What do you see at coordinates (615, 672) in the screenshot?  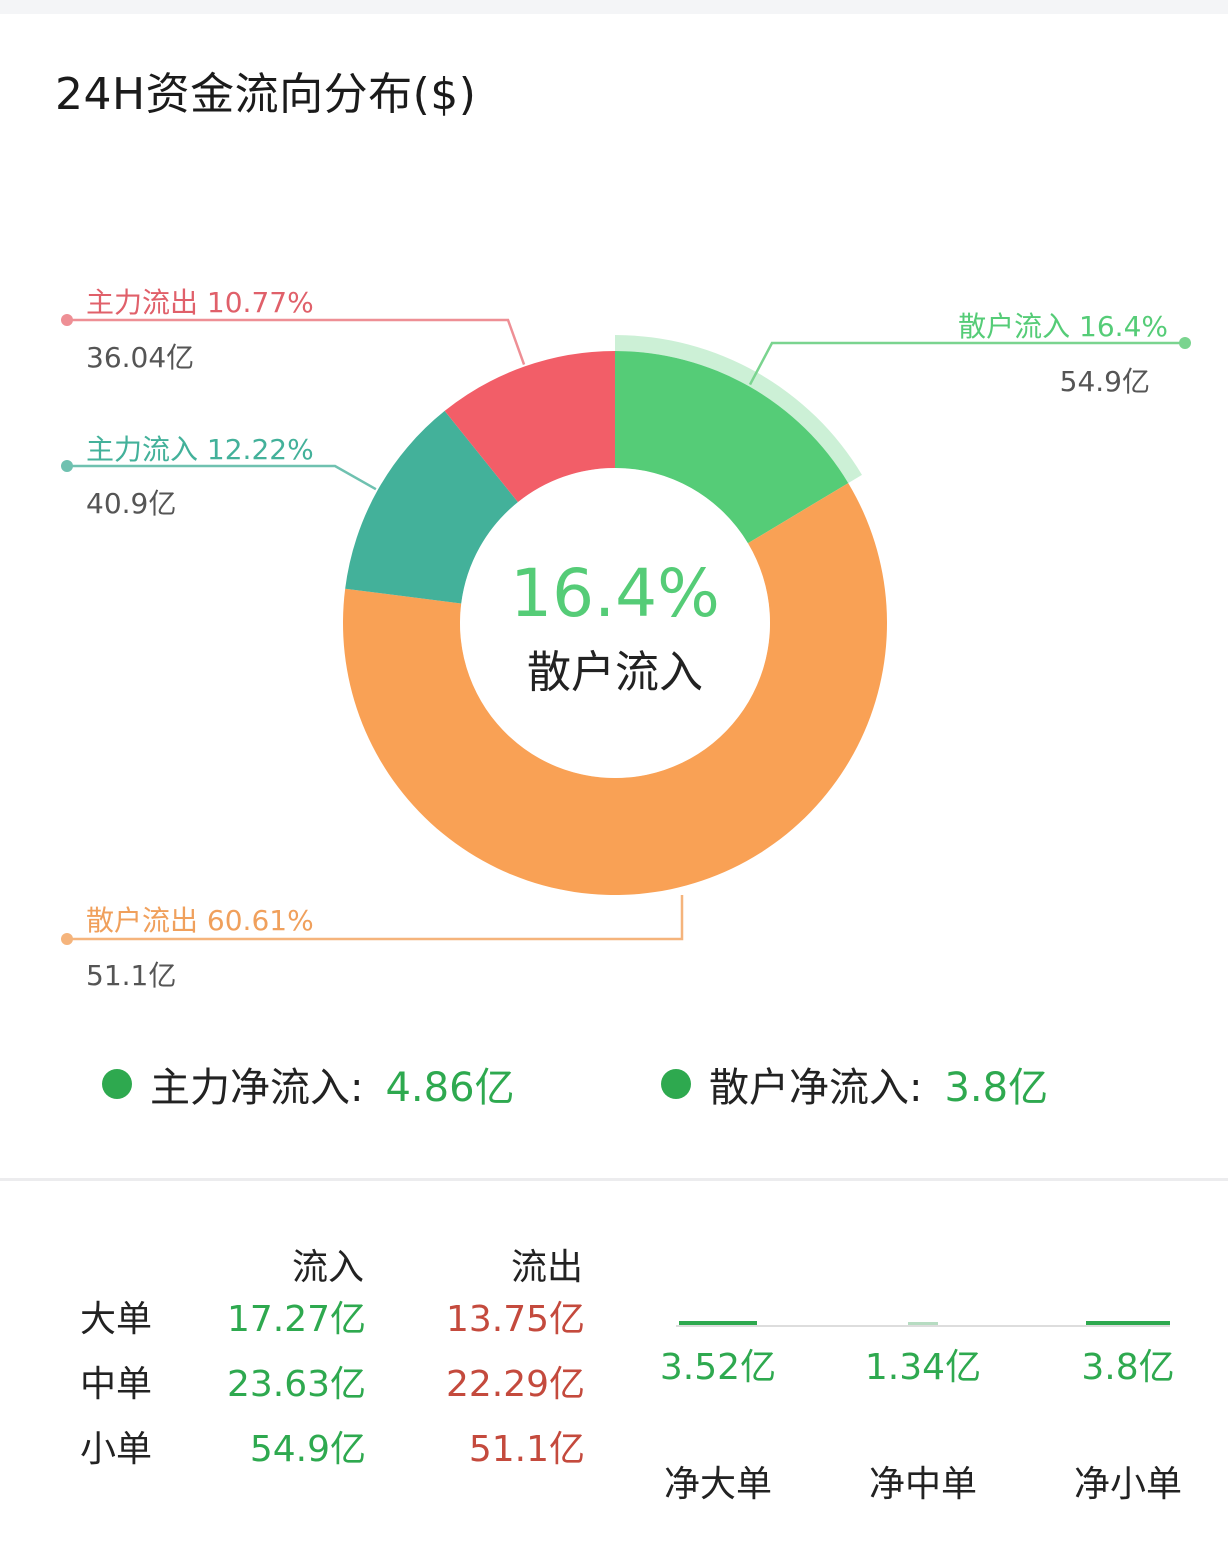 I see `donut-center-label: 散户流入` at bounding box center [615, 672].